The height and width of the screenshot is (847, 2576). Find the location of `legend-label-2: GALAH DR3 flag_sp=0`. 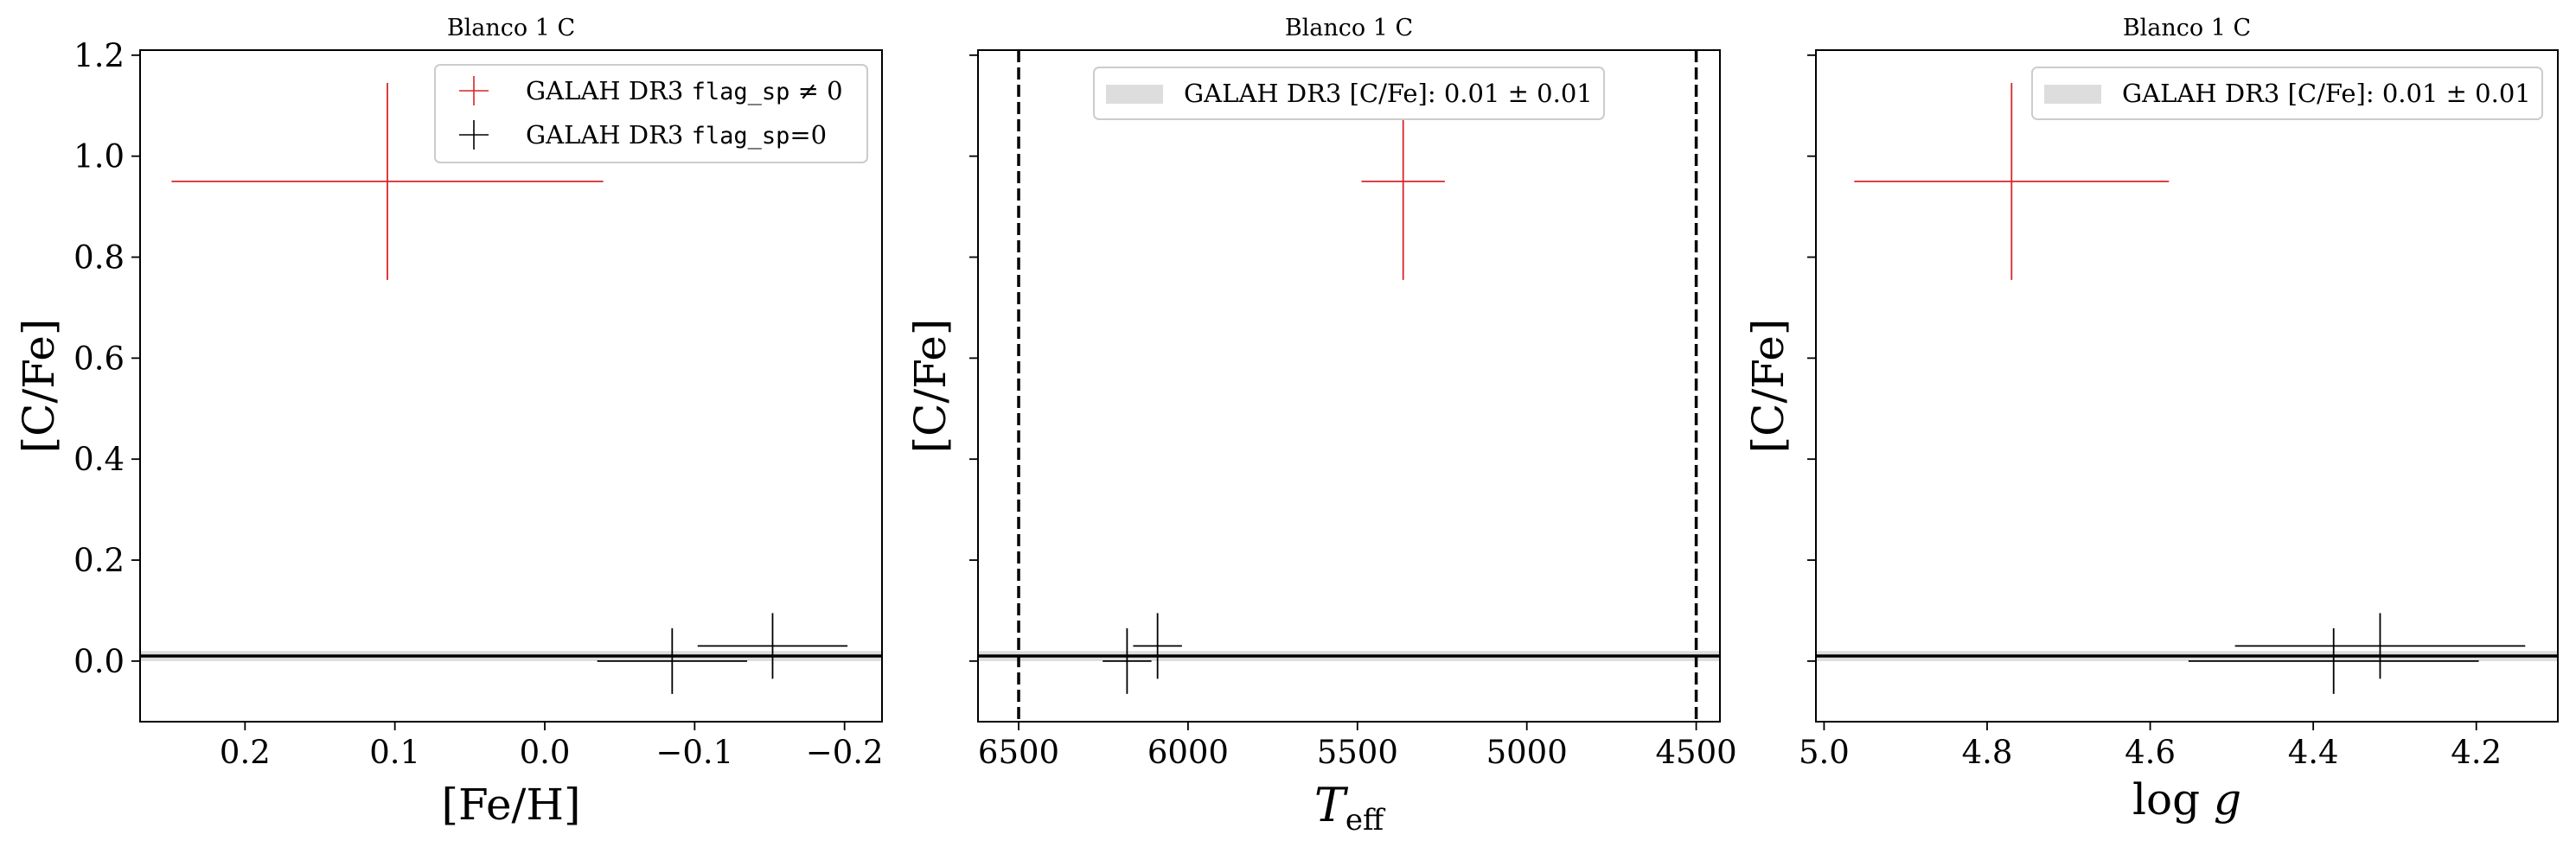

legend-label-2: GALAH DR3 flag_sp=0 is located at coordinates (677, 135).